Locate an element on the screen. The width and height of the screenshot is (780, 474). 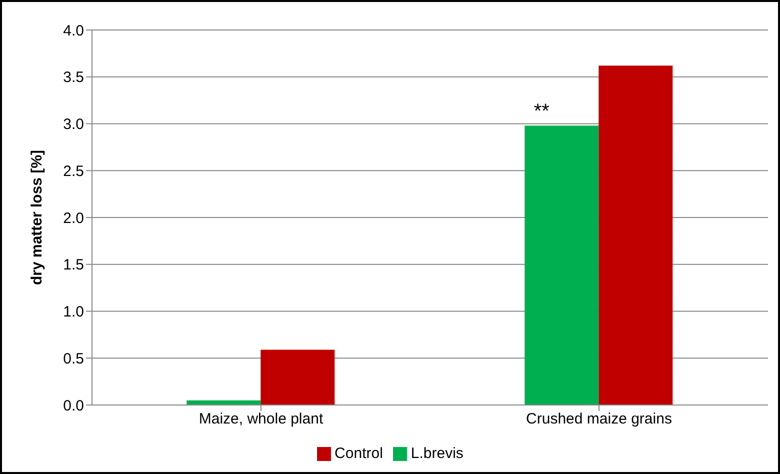
y-tick-label: 2.5 is located at coordinates (73, 171).